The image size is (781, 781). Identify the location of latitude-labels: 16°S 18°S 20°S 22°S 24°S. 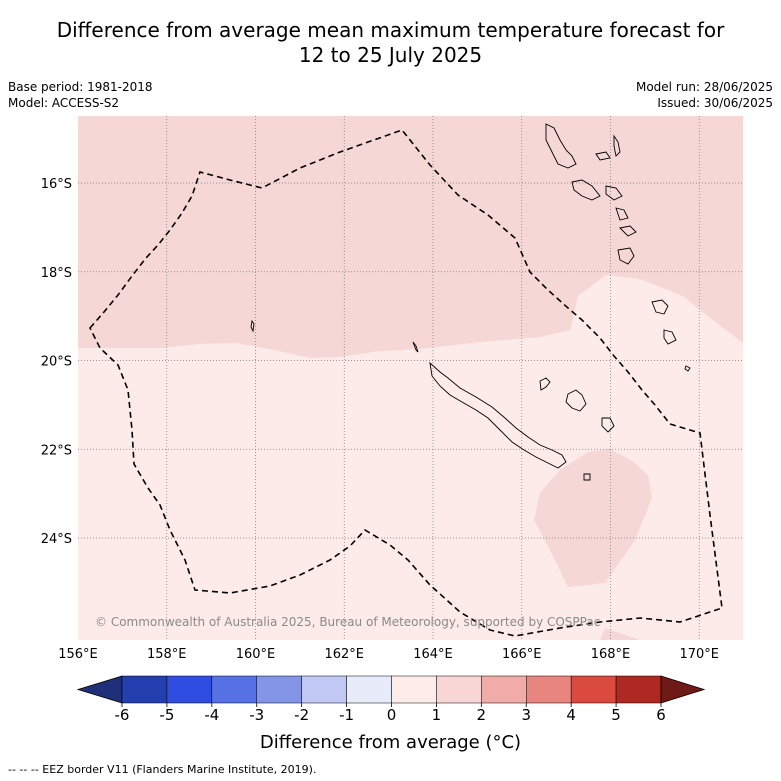
(56, 362).